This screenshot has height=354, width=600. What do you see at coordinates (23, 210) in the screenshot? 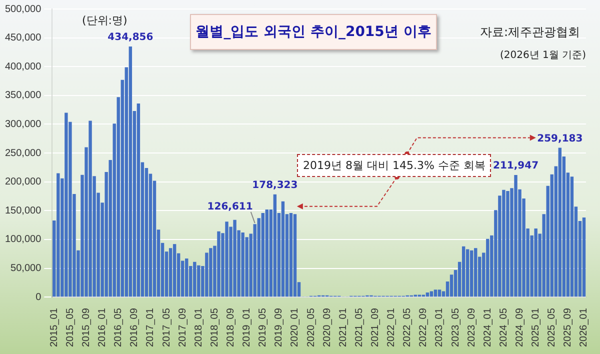
I see `y-tick-label: 150,000` at bounding box center [23, 210].